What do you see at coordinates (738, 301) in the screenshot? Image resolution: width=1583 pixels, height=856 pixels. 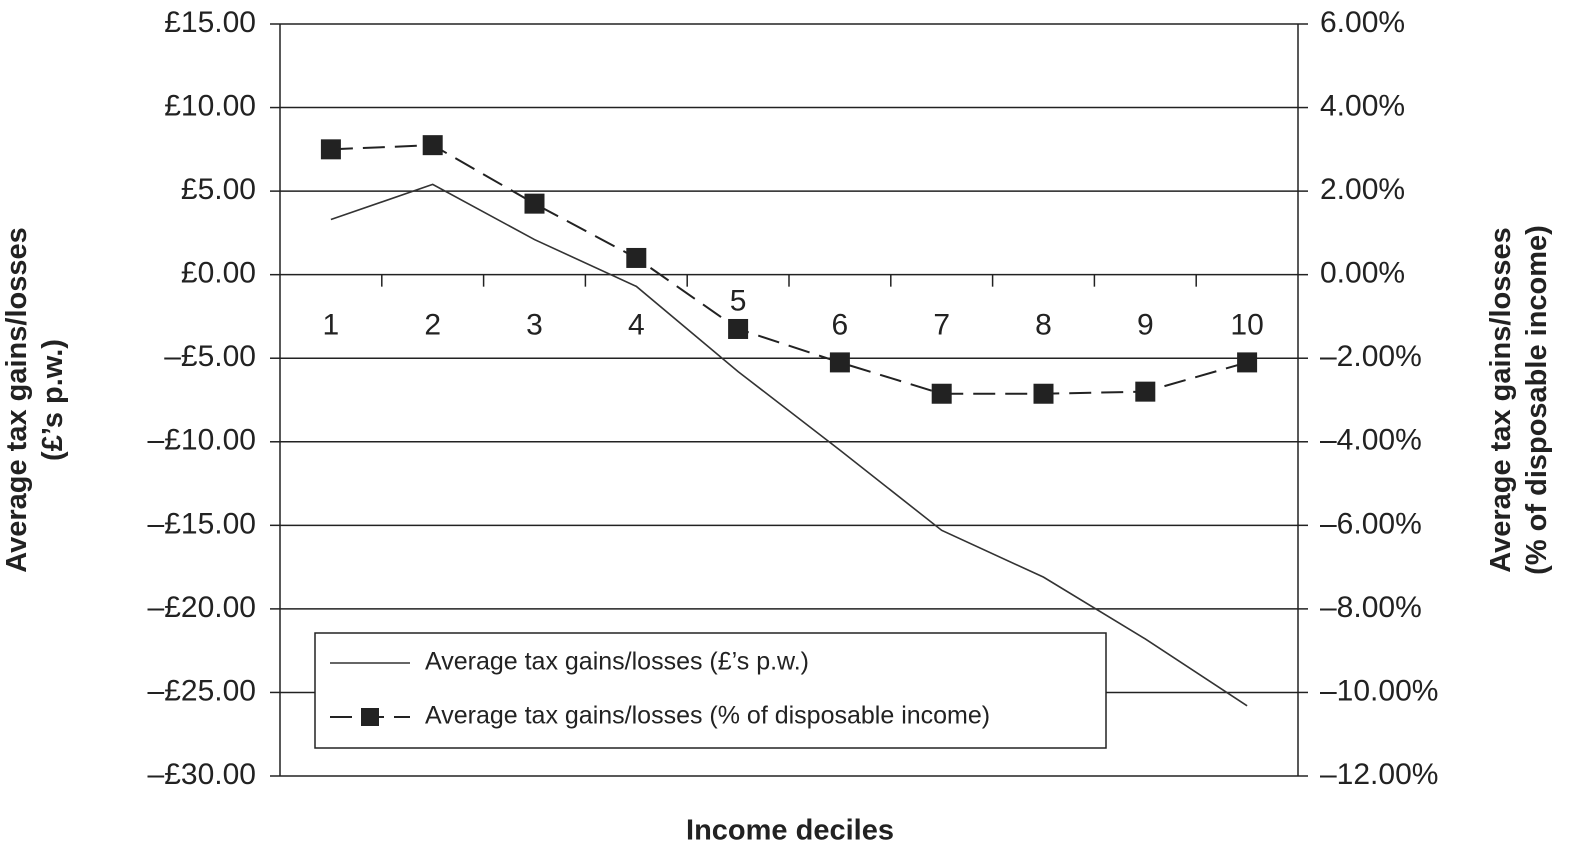 I see `x-tick-label: 5` at bounding box center [738, 301].